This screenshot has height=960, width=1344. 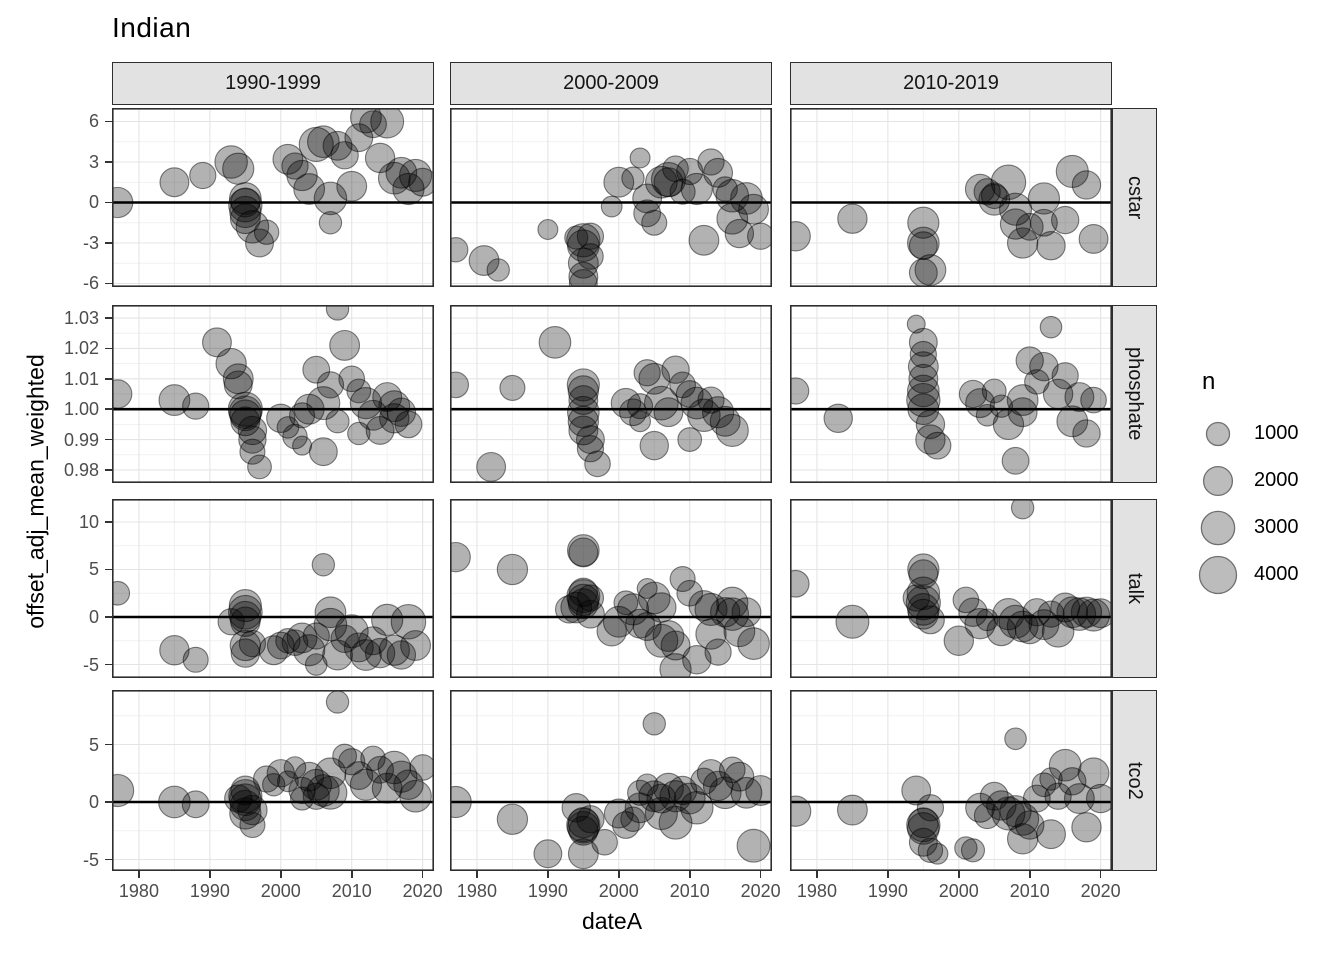 What do you see at coordinates (1135, 780) in the screenshot?
I see `facet-strip-label: tco2` at bounding box center [1135, 780].